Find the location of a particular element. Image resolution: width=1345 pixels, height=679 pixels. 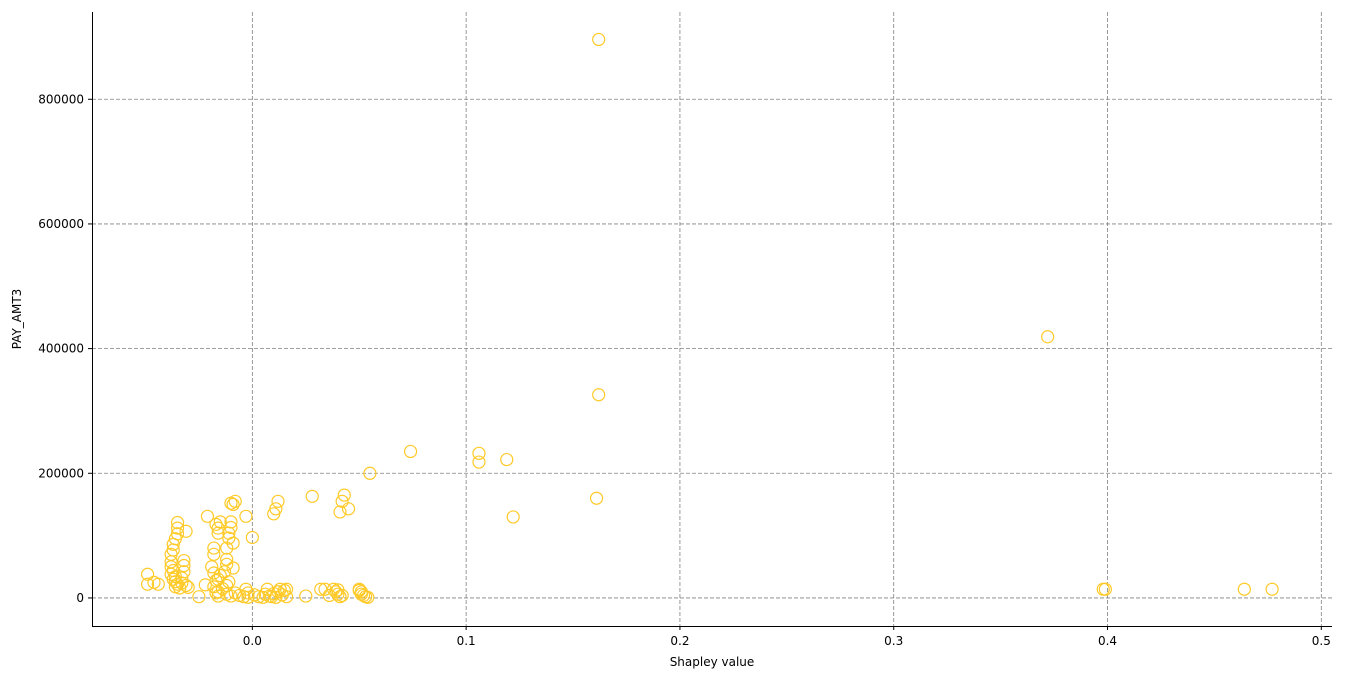

y-tick-label: 0 is located at coordinates (80, 598).